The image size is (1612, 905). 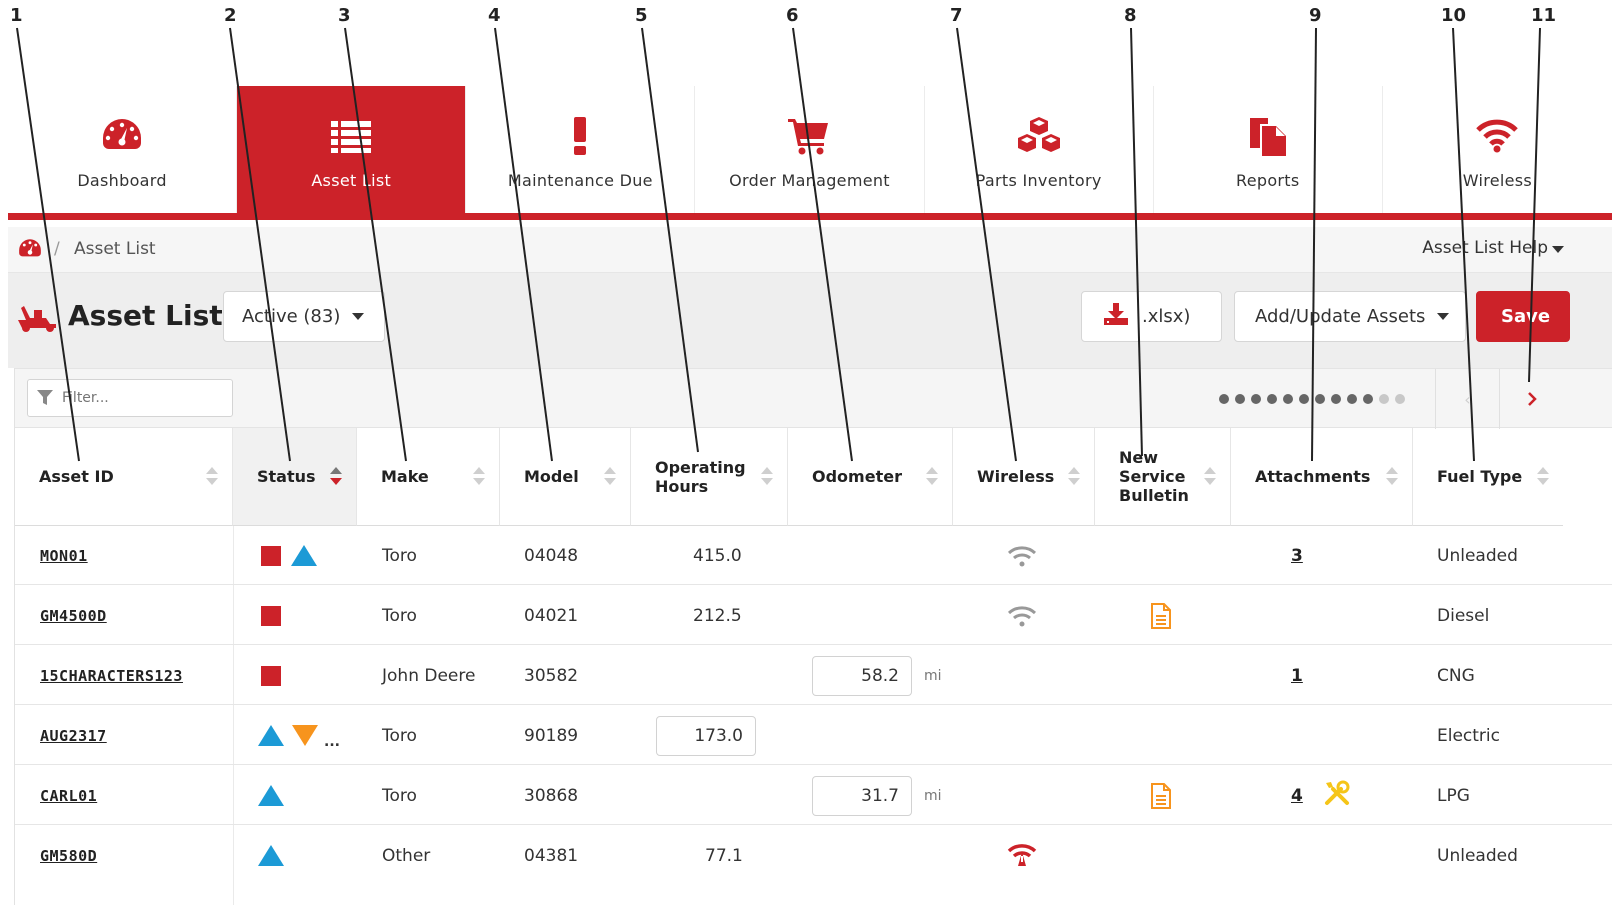 What do you see at coordinates (69, 795) in the screenshot?
I see `asset-id-link: CARL01` at bounding box center [69, 795].